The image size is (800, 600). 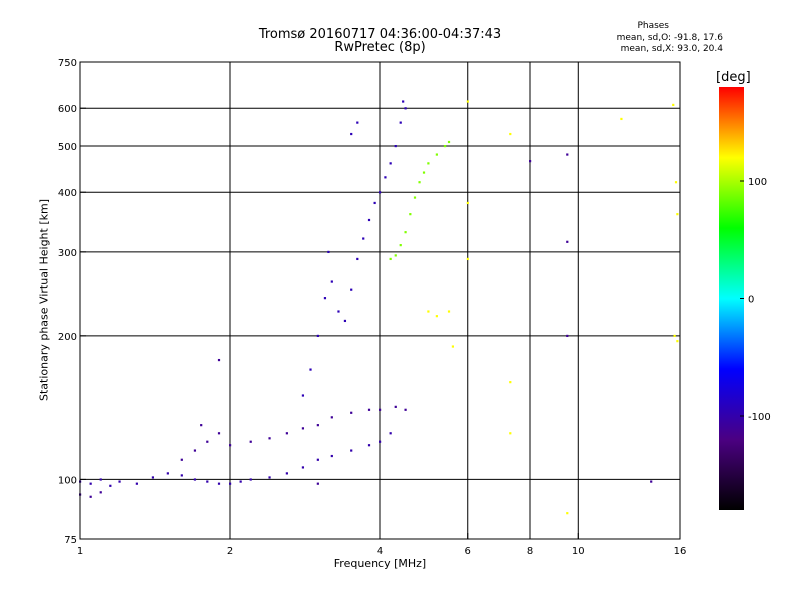 I want to click on y-tick-label: 200, so click(x=67, y=337).